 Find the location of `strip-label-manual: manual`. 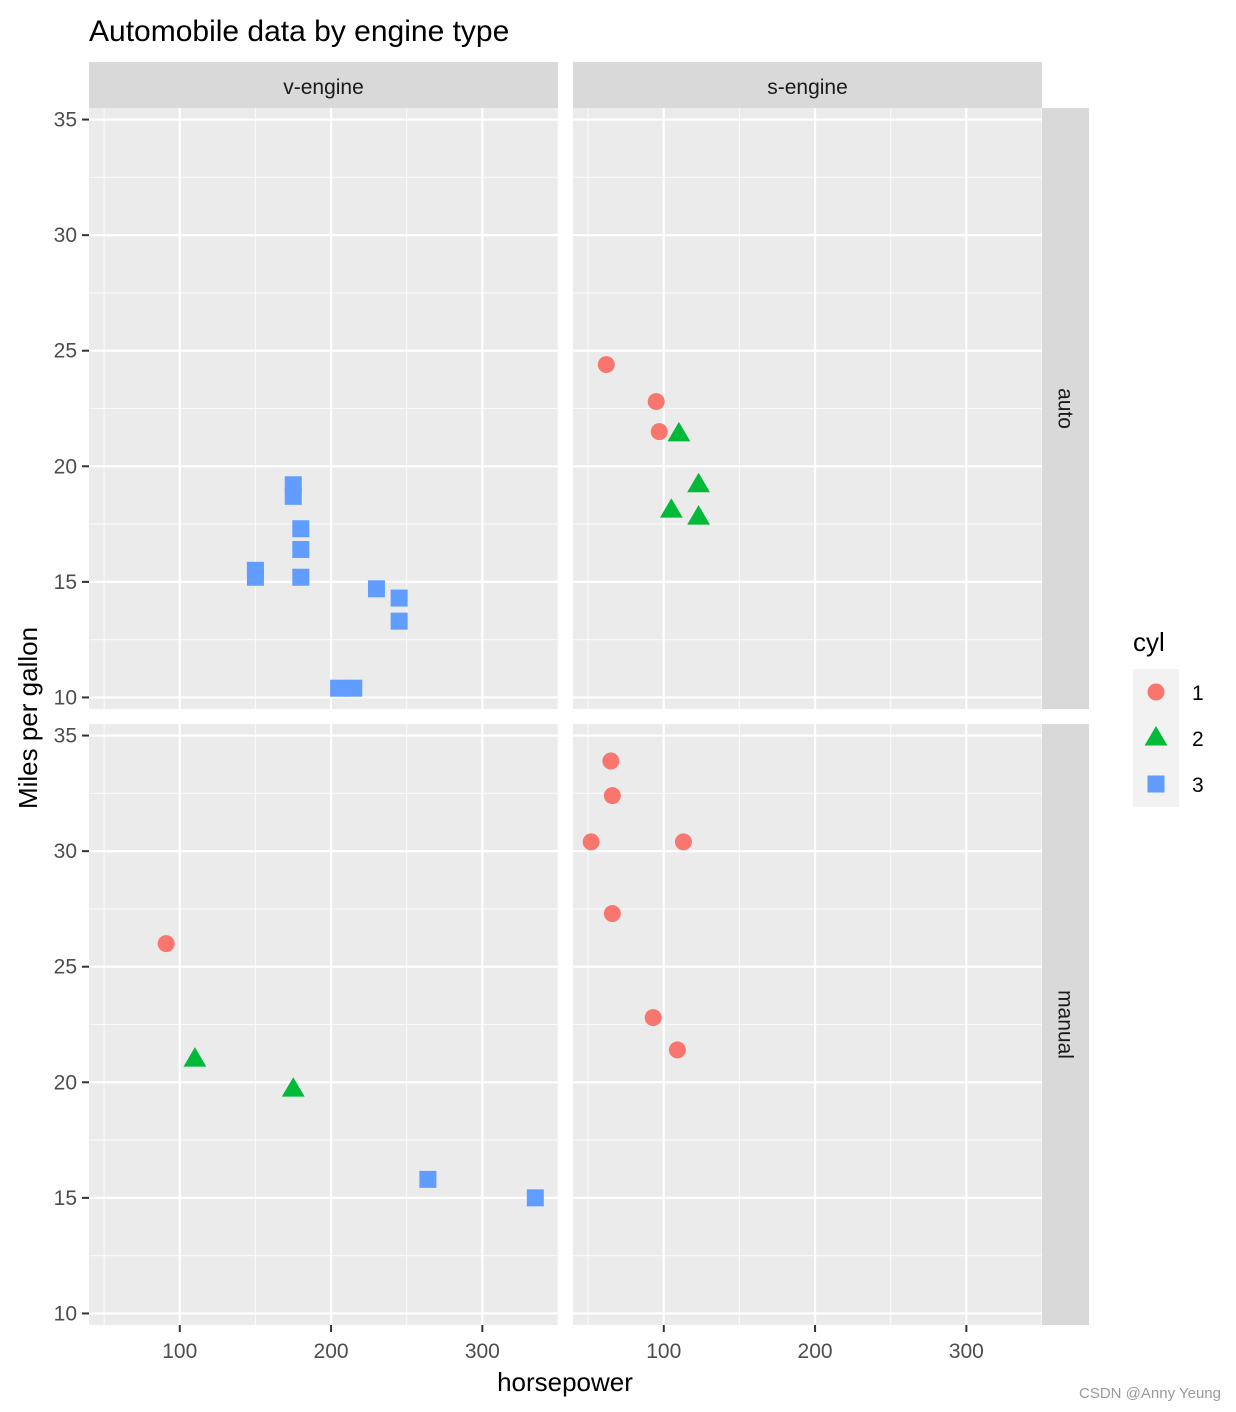

strip-label-manual: manual is located at coordinates (1065, 1024).